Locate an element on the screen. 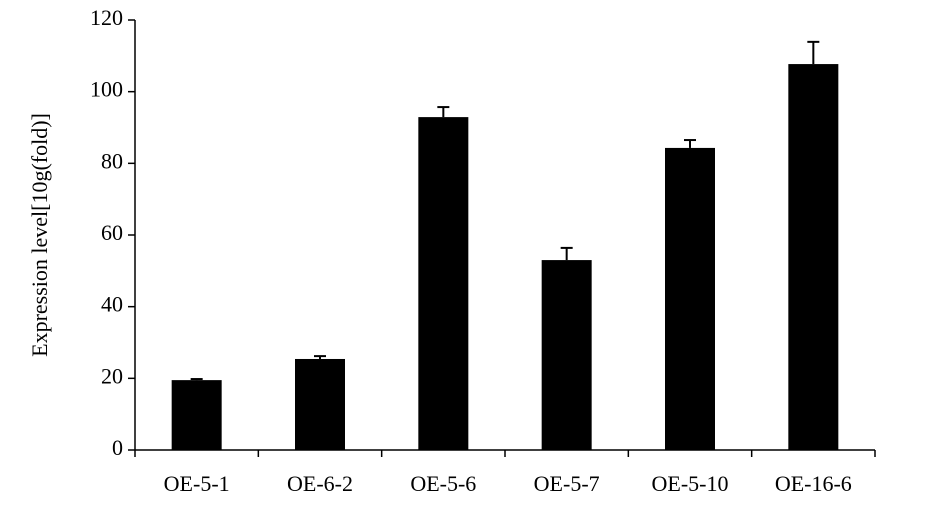  y-tick-label: 20 is located at coordinates (112, 375).